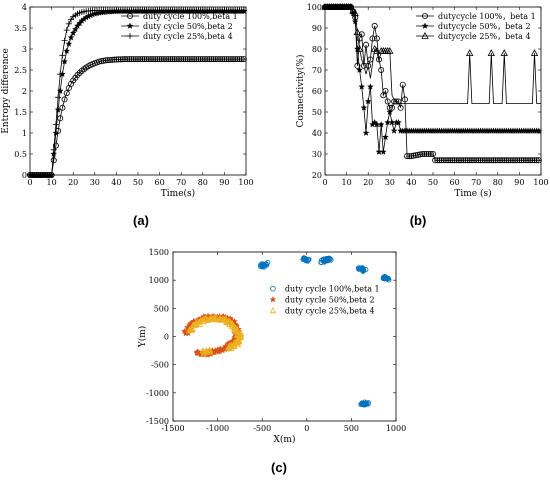  Describe the element at coordinates (317, 49) in the screenshot. I see `y-tick-label: 80` at that location.